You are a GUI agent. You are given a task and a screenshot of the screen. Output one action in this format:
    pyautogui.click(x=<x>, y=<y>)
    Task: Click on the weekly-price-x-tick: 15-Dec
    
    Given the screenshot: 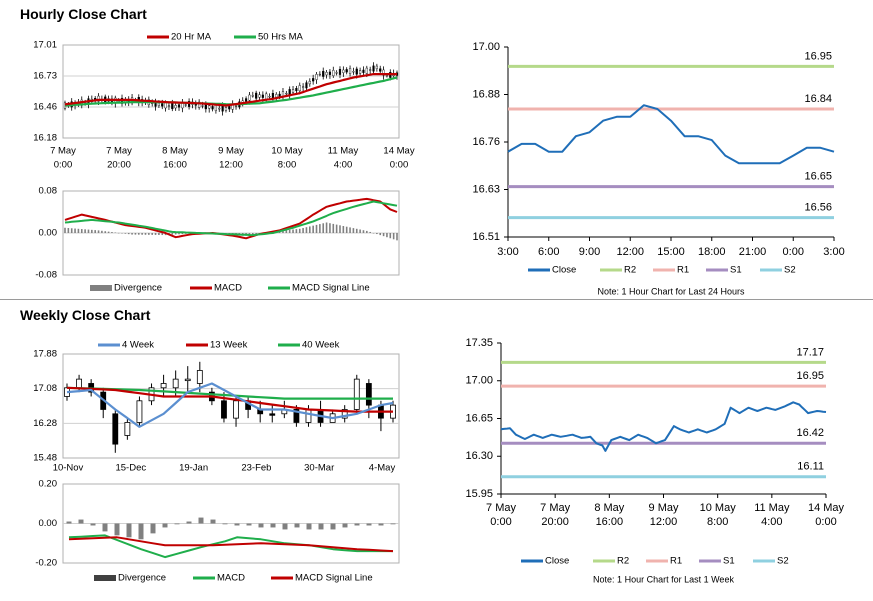 What is the action you would take?
    pyautogui.click(x=130, y=468)
    